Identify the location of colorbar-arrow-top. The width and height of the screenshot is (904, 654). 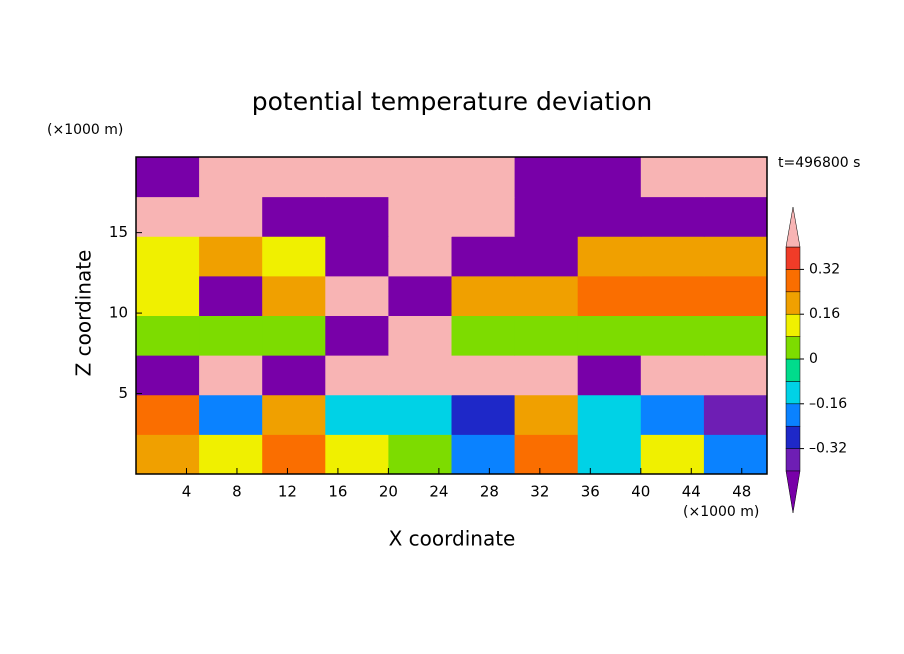
(793, 227).